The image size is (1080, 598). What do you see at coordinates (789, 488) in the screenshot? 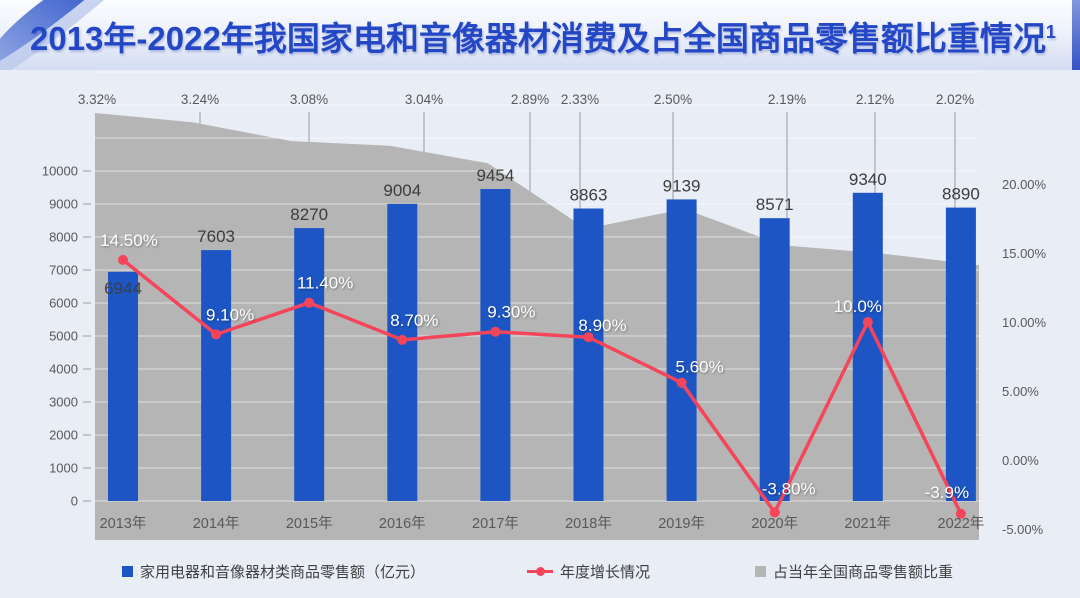
I see `line-value-label: -3.80%` at bounding box center [789, 488].